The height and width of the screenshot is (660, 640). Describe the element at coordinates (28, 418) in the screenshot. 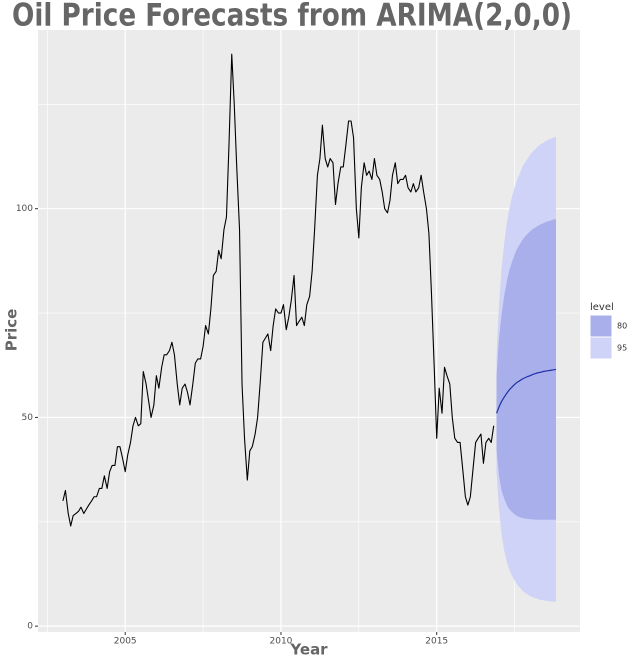

I see `y-tick-label: 50` at that location.